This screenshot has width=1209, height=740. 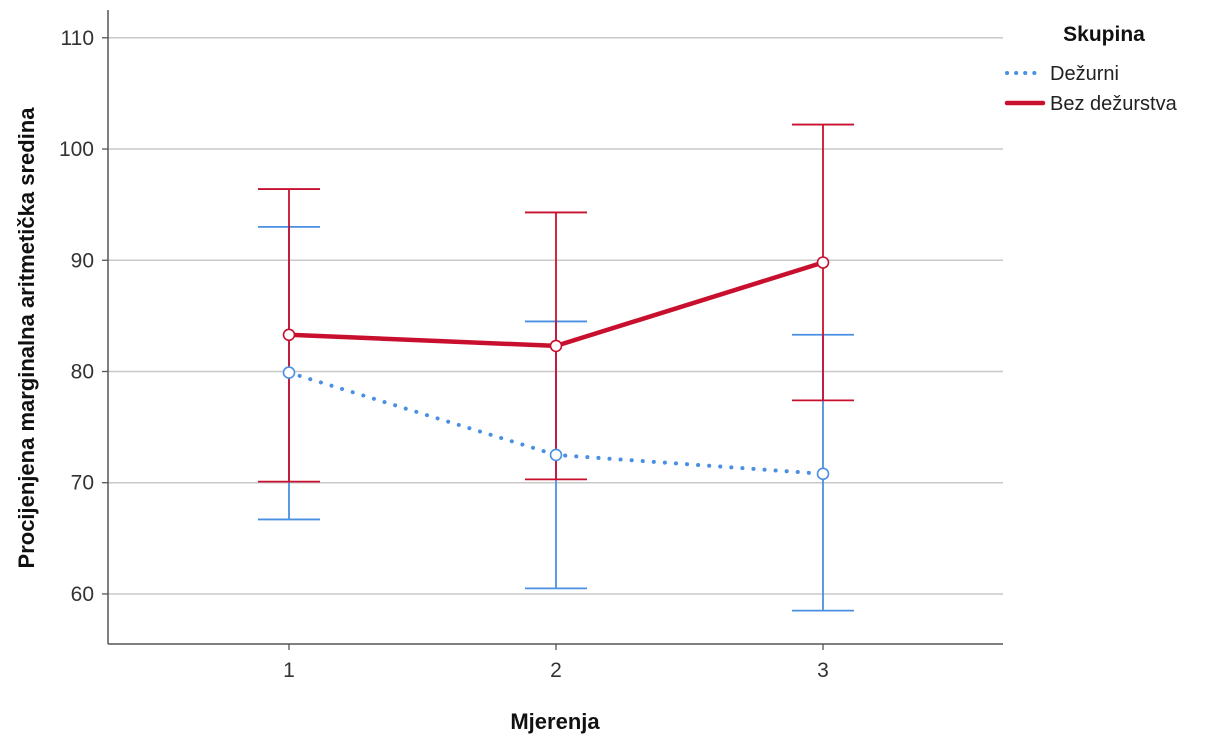 I want to click on y-tick-label: 110, so click(x=77, y=38).